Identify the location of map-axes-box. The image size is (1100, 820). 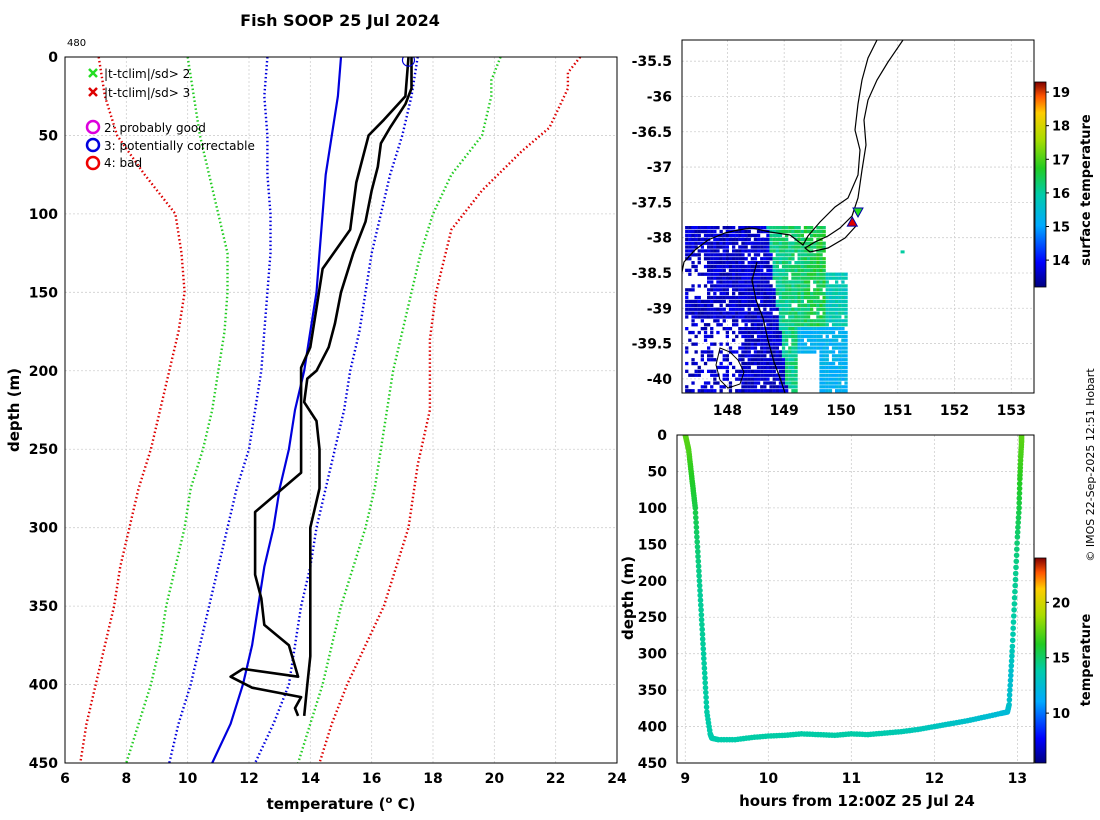
(858, 216).